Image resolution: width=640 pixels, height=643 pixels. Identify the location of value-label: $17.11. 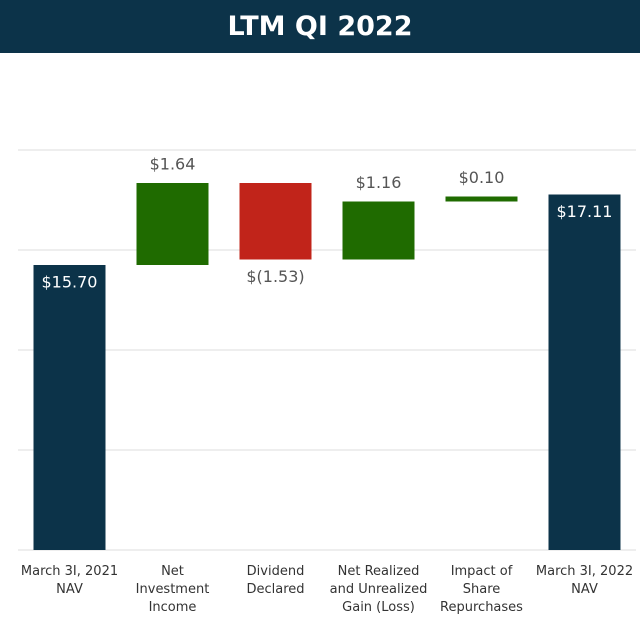
(585, 211).